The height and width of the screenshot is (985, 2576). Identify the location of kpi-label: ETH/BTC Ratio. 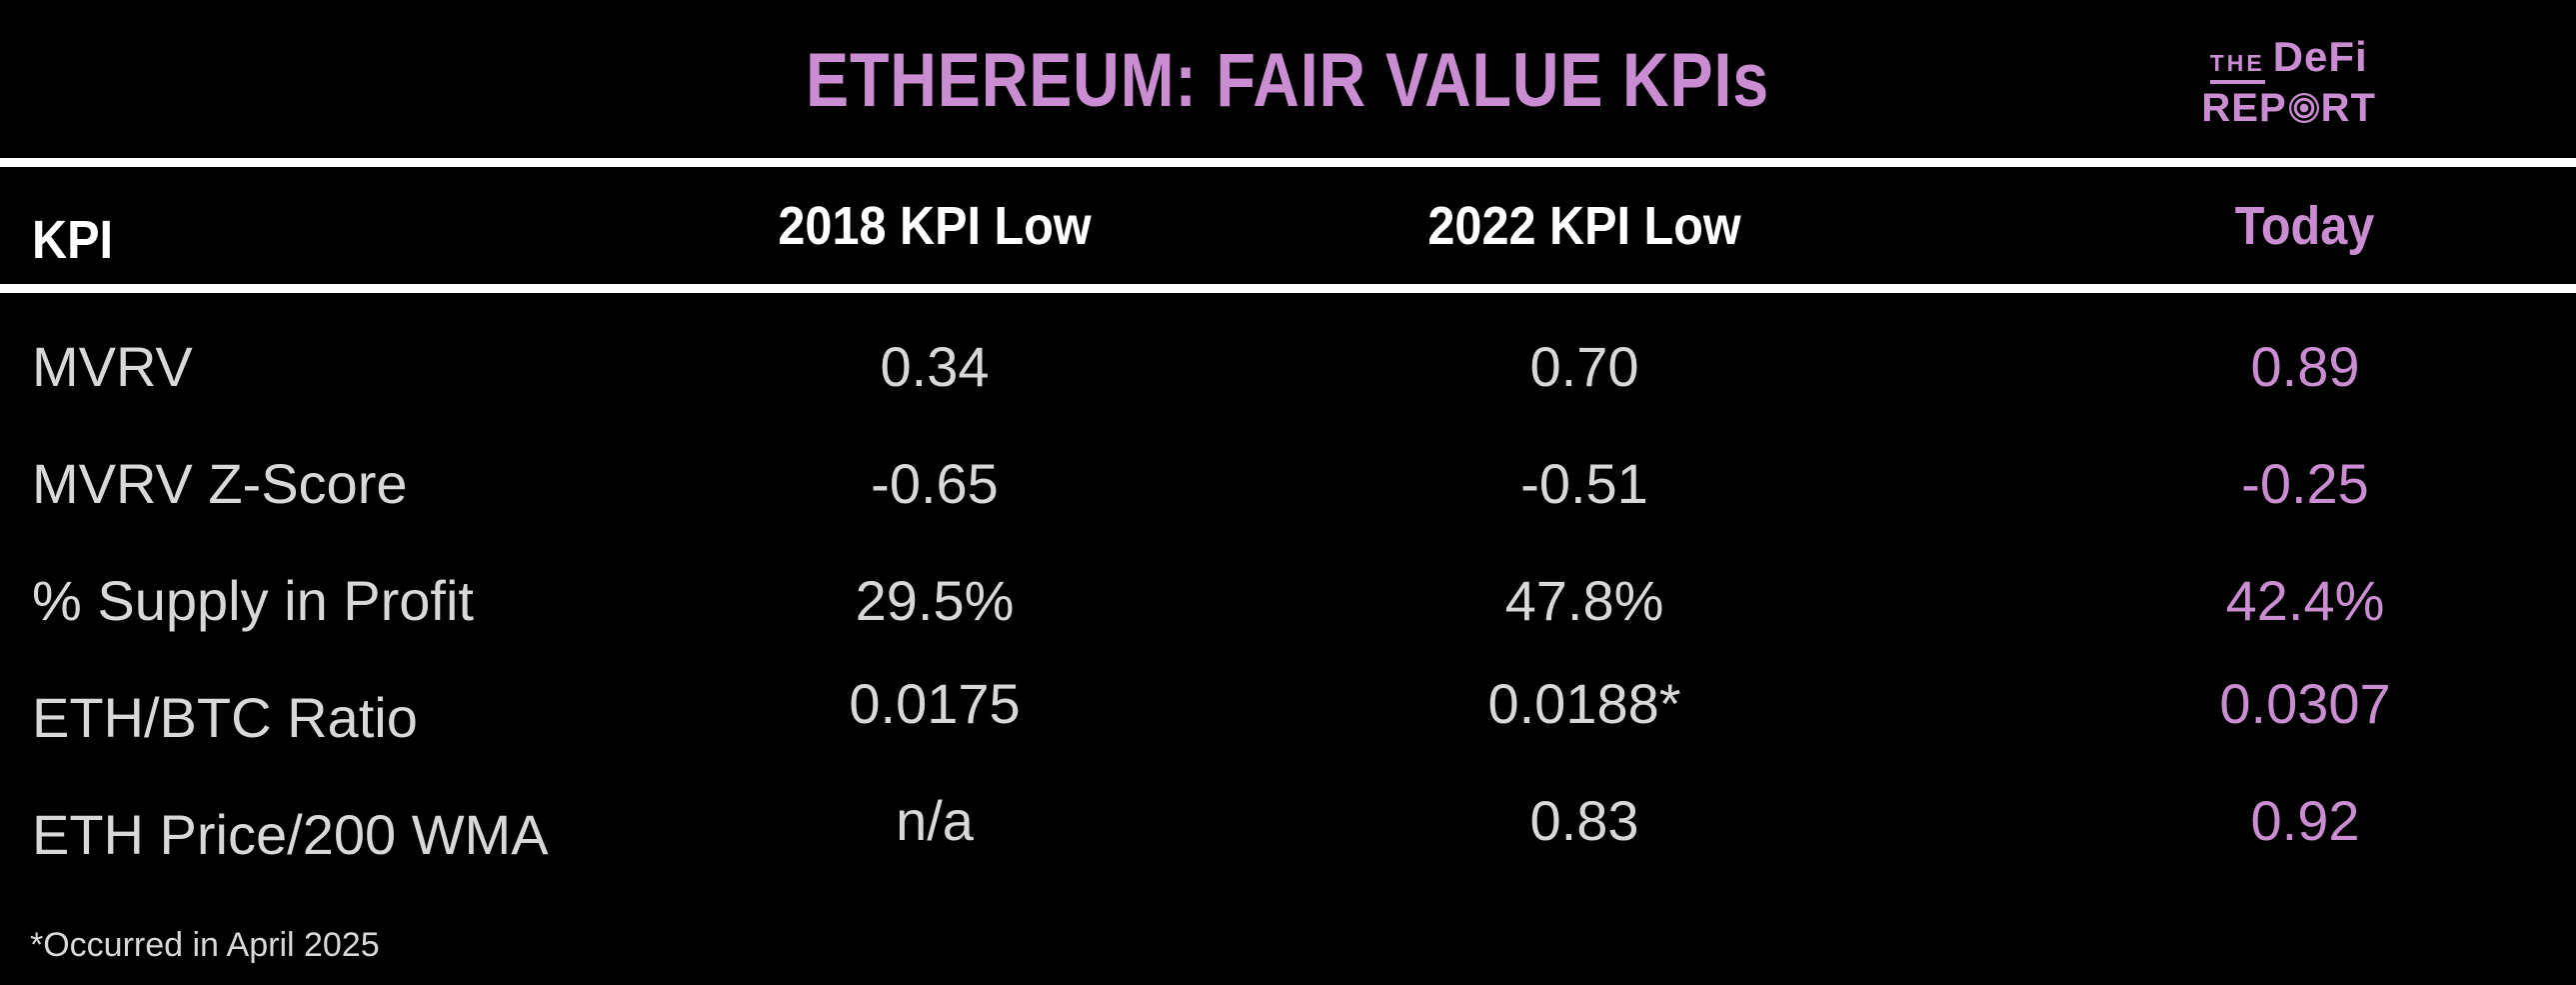
(225, 717).